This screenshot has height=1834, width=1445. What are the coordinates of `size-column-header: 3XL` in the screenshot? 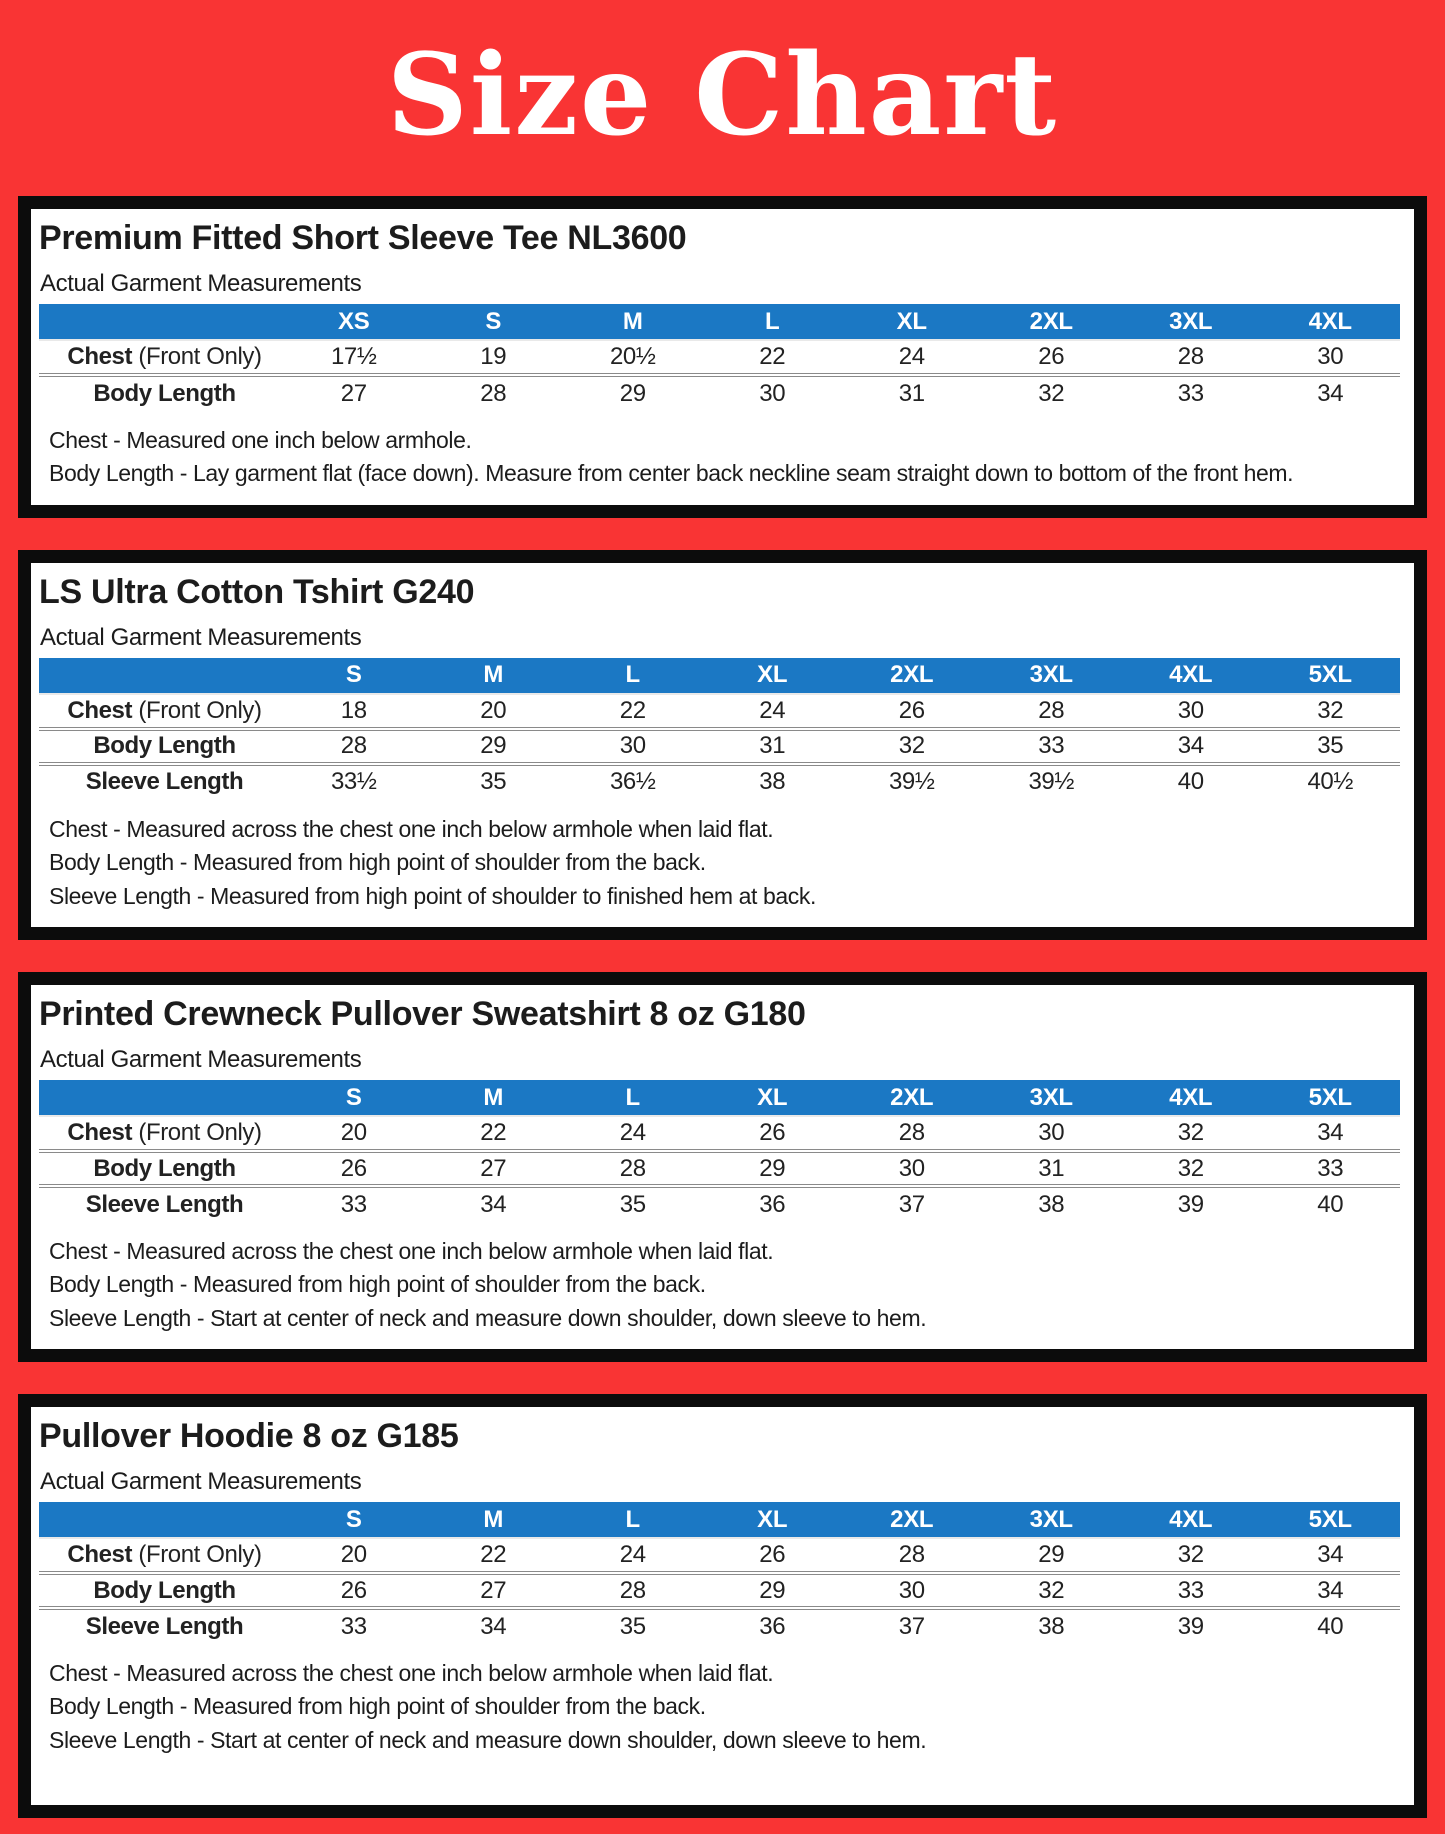 It's located at (1051, 675).